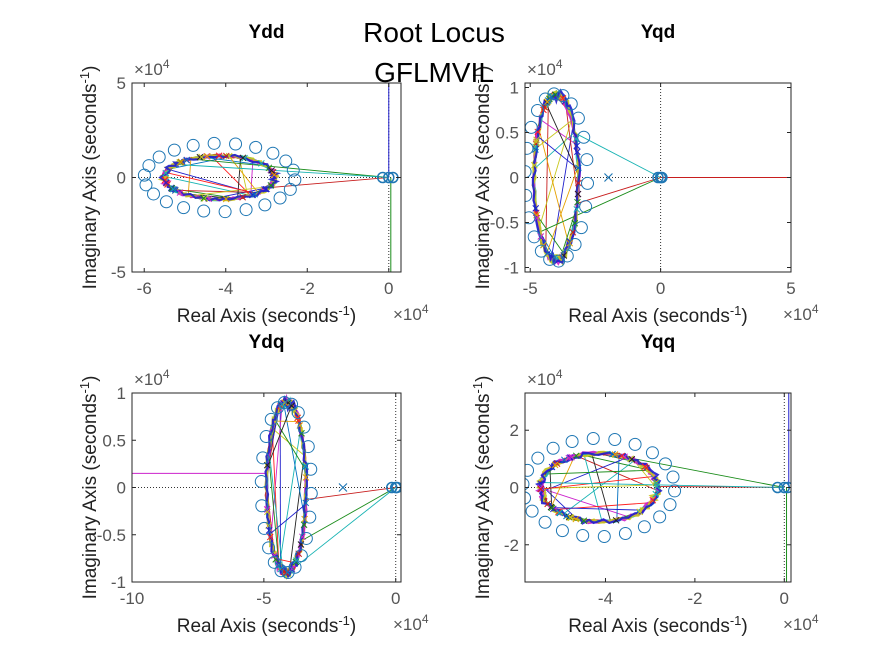 Image resolution: width=875 pixels, height=656 pixels. I want to click on x-tick-label: -4, so click(225, 288).